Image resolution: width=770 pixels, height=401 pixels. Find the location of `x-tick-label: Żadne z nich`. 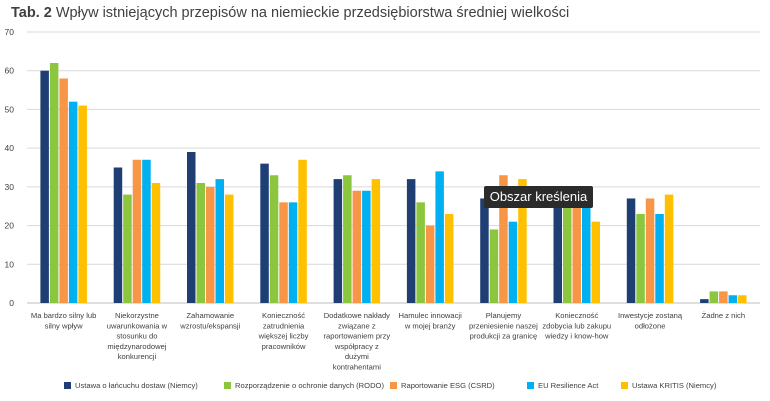

x-tick-label: Żadne z nich is located at coordinates (723, 315).